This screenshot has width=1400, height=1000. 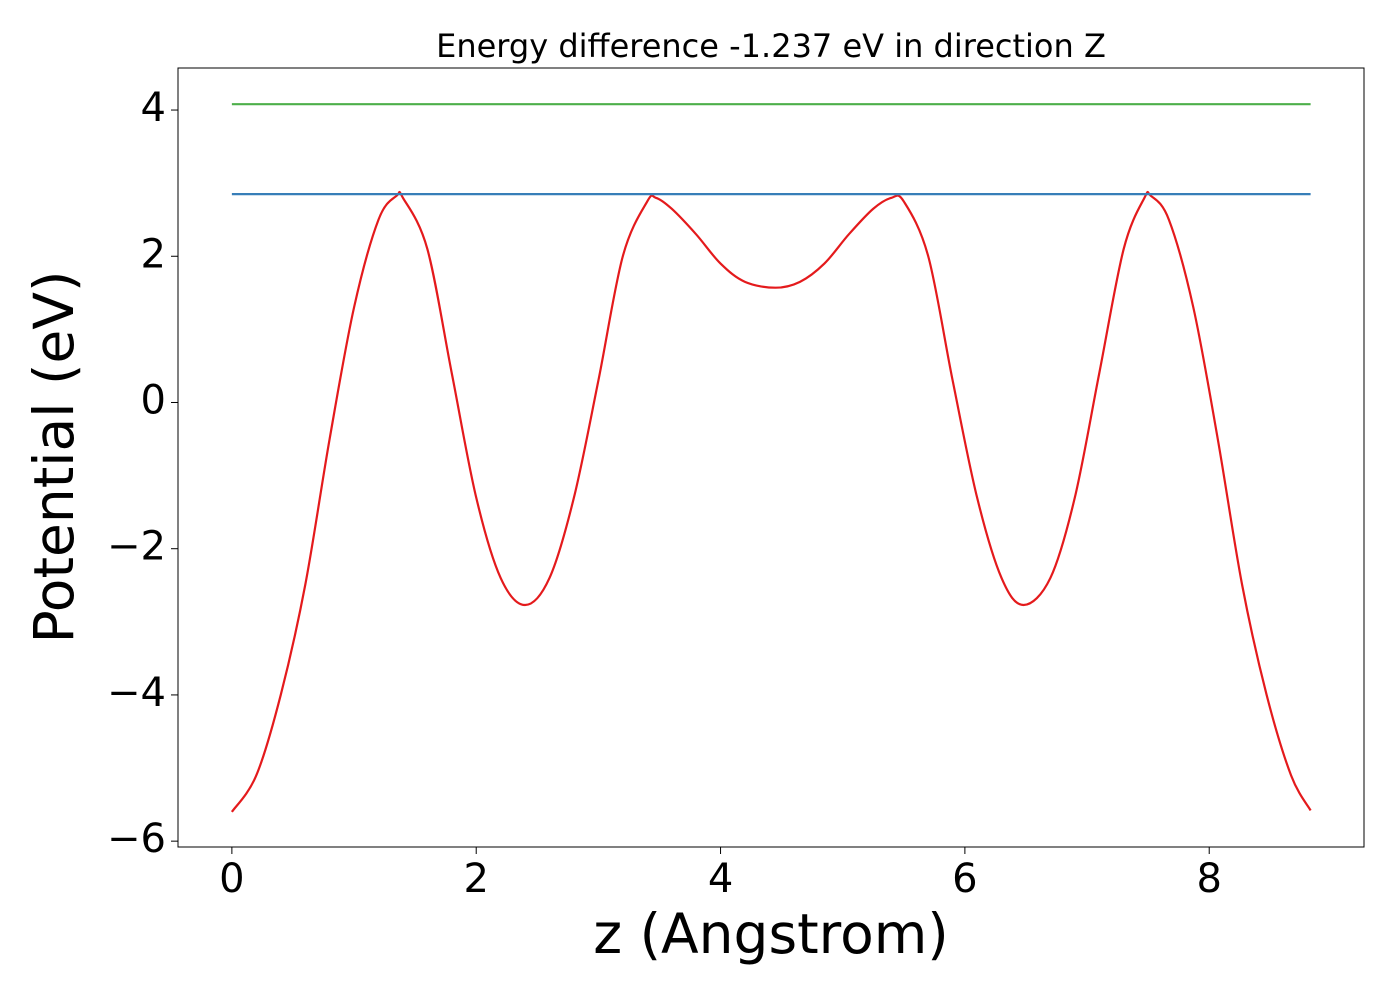 I want to click on x-tick-label: 6, so click(x=964, y=879).